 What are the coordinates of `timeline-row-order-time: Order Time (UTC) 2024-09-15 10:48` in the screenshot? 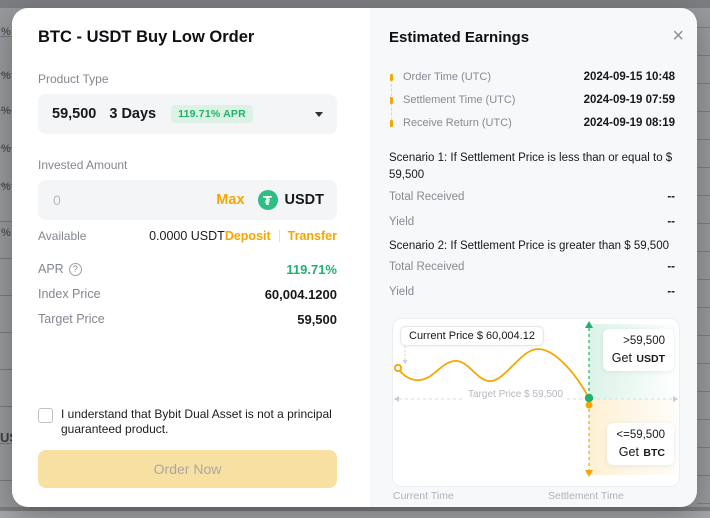 It's located at (532, 77).